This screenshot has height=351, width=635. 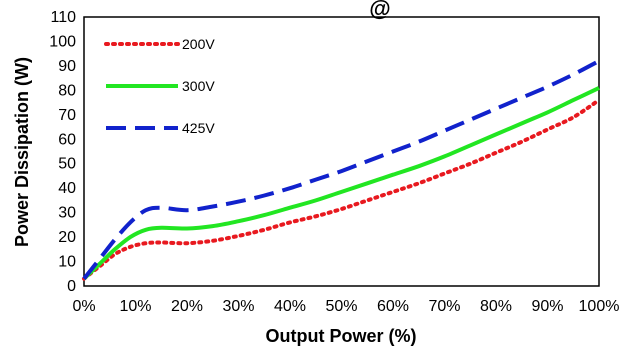 What do you see at coordinates (393, 306) in the screenshot?
I see `x-tick-label: 60%` at bounding box center [393, 306].